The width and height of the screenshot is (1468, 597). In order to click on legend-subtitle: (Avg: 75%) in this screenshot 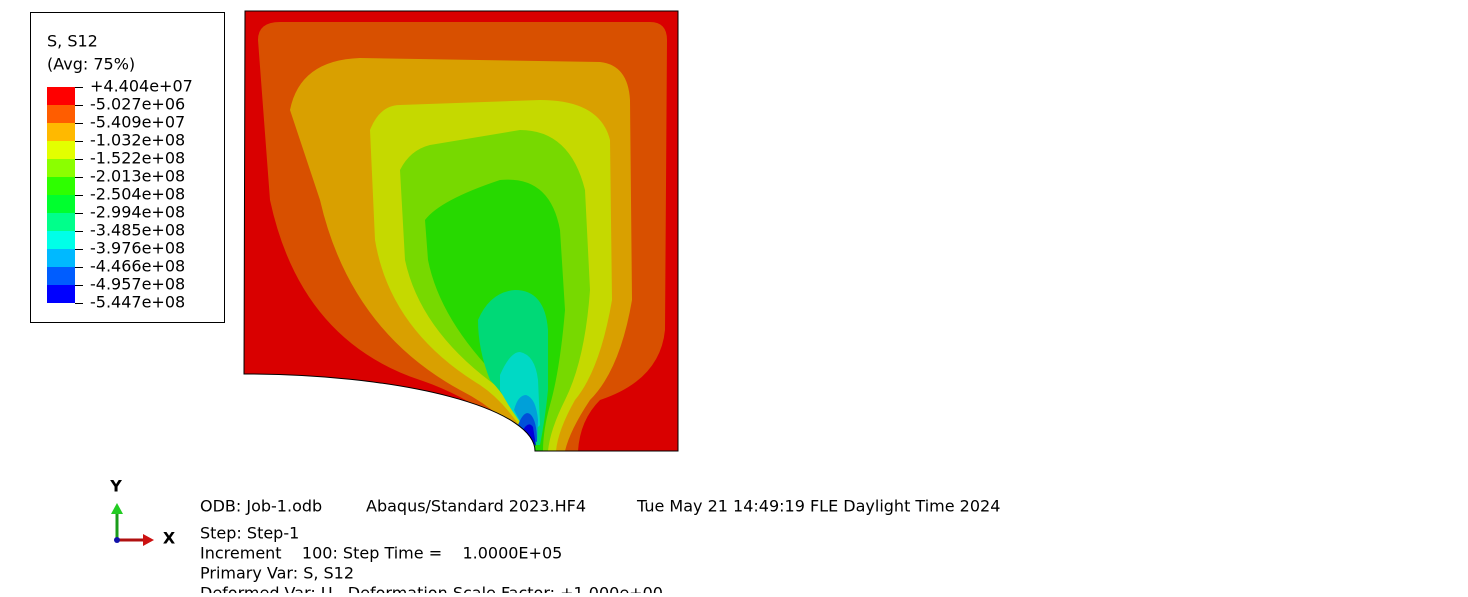, I will do `click(91, 64)`.